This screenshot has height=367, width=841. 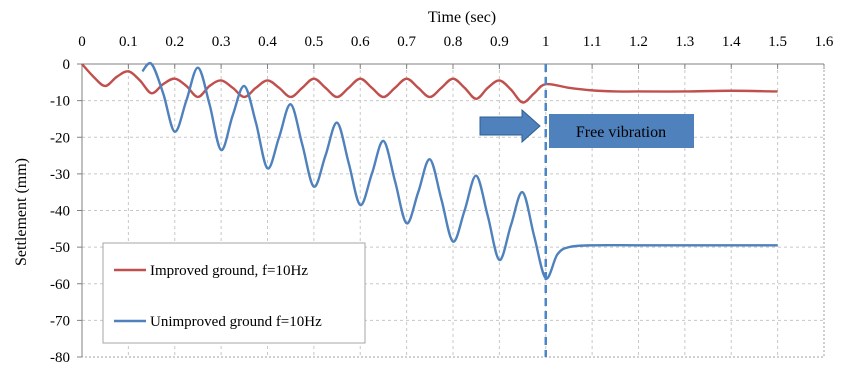 What do you see at coordinates (685, 42) in the screenshot?
I see `x-tick-label: 1.3` at bounding box center [685, 42].